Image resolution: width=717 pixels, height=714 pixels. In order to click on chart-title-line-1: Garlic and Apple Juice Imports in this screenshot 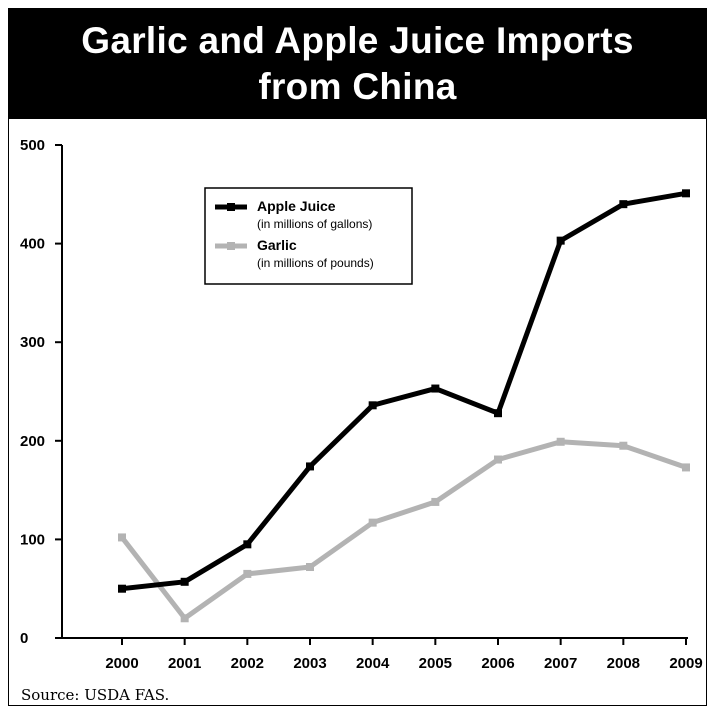, I will do `click(357, 40)`.